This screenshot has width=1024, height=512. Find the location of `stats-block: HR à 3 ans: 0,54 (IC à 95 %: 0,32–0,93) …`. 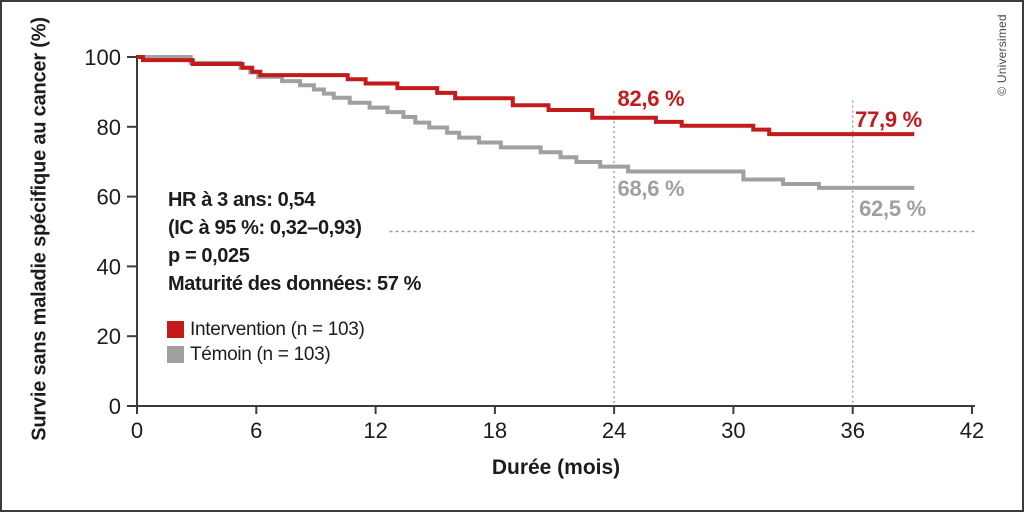

stats-block: HR à 3 ans: 0,54 (IC à 95 %: 0,32–0,93) … is located at coordinates (294, 242).